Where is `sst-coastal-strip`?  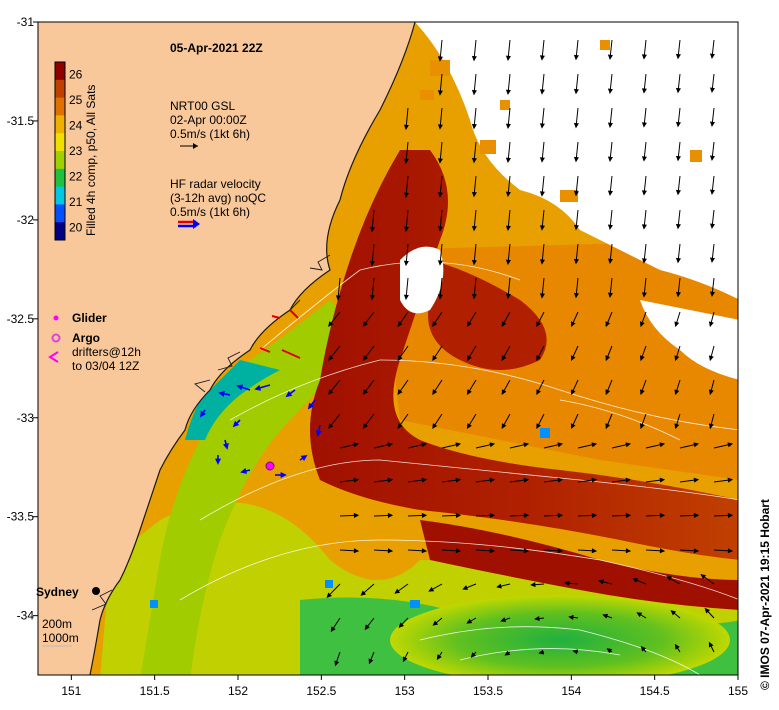
sst-coastal-strip is located at coordinates (250, 487).